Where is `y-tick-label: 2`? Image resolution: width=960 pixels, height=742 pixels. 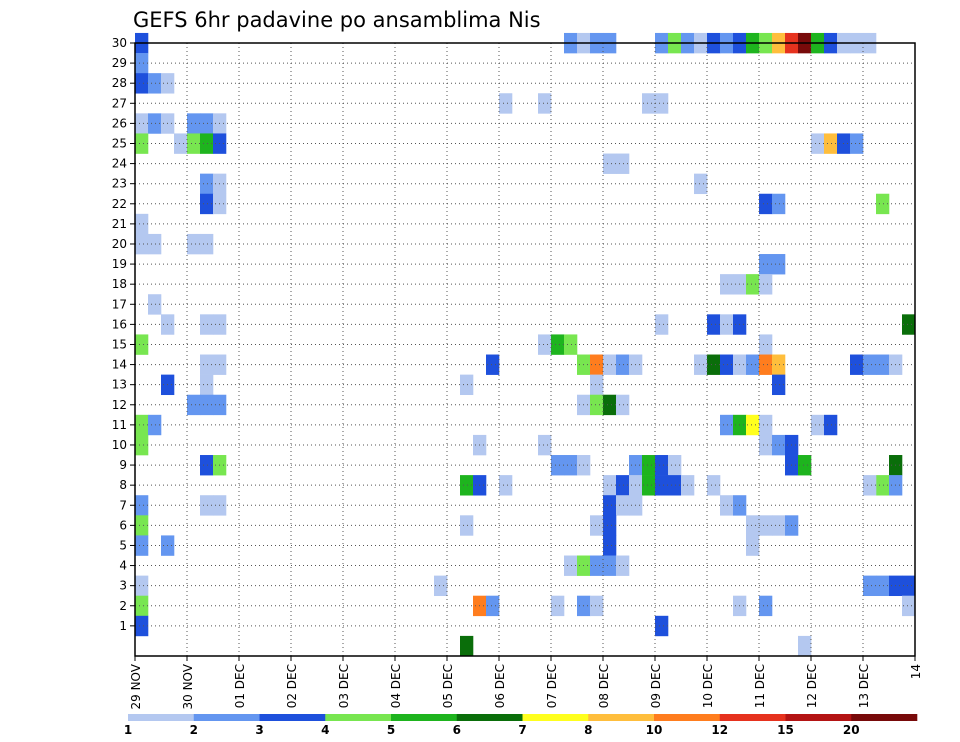 y-tick-label: 2 is located at coordinates (123, 606).